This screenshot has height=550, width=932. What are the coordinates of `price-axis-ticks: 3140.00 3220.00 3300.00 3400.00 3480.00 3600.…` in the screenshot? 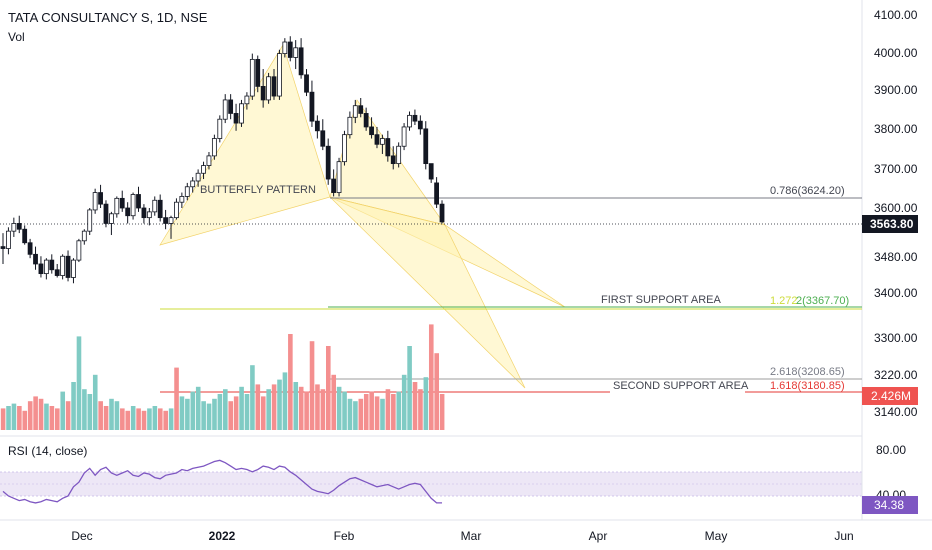 It's located at (896, 213).